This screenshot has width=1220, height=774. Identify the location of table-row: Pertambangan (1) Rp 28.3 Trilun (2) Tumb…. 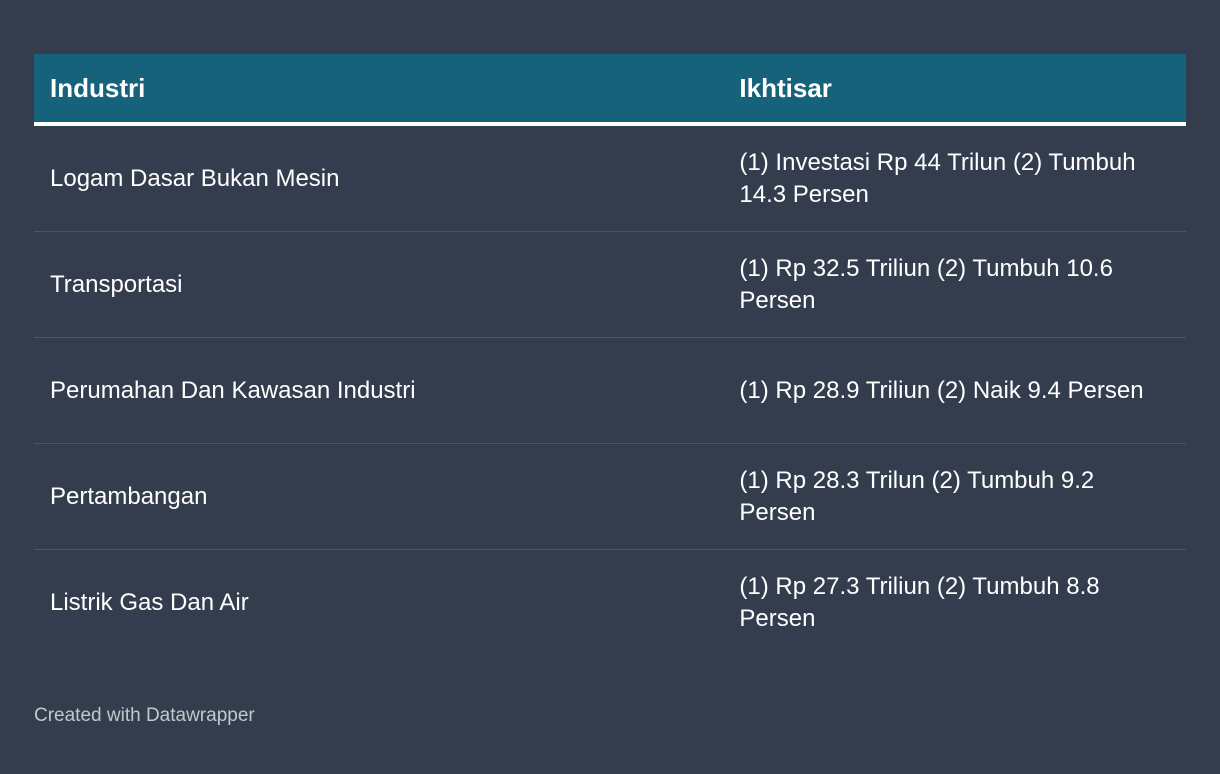
(610, 496).